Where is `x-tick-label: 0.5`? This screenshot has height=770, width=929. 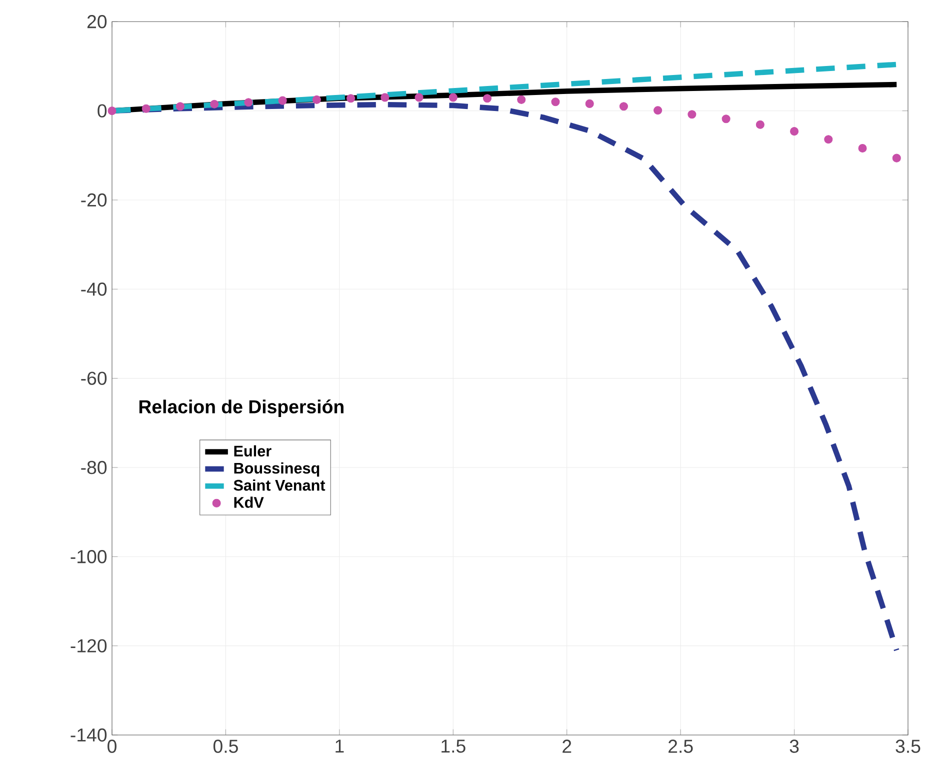
x-tick-label: 0.5 is located at coordinates (225, 746).